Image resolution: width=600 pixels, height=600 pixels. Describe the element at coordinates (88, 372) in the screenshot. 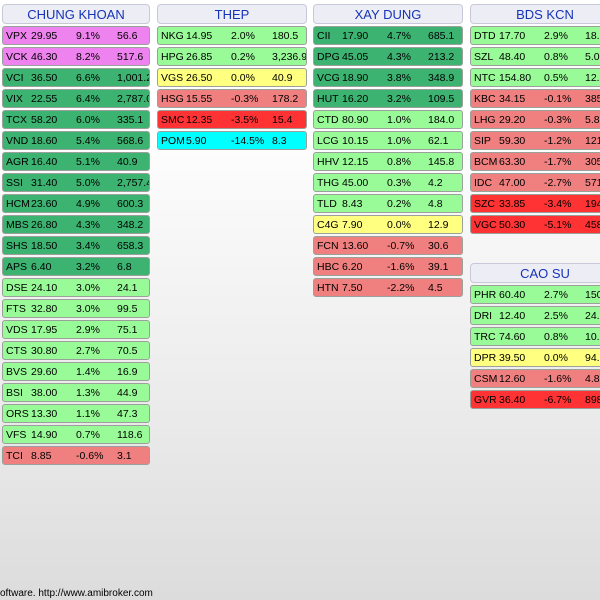

I see `stock-change-pct: 1.4%` at that location.